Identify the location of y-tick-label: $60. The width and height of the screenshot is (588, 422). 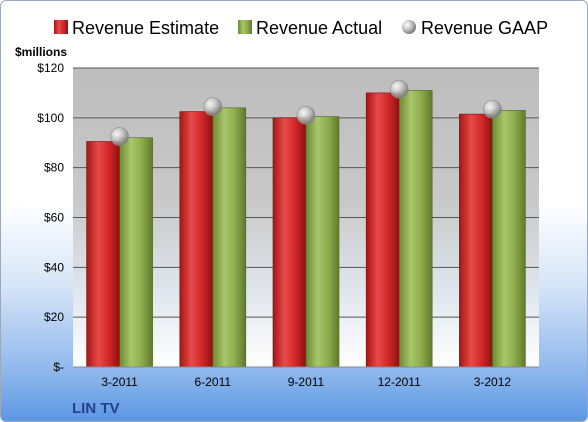
(54, 218).